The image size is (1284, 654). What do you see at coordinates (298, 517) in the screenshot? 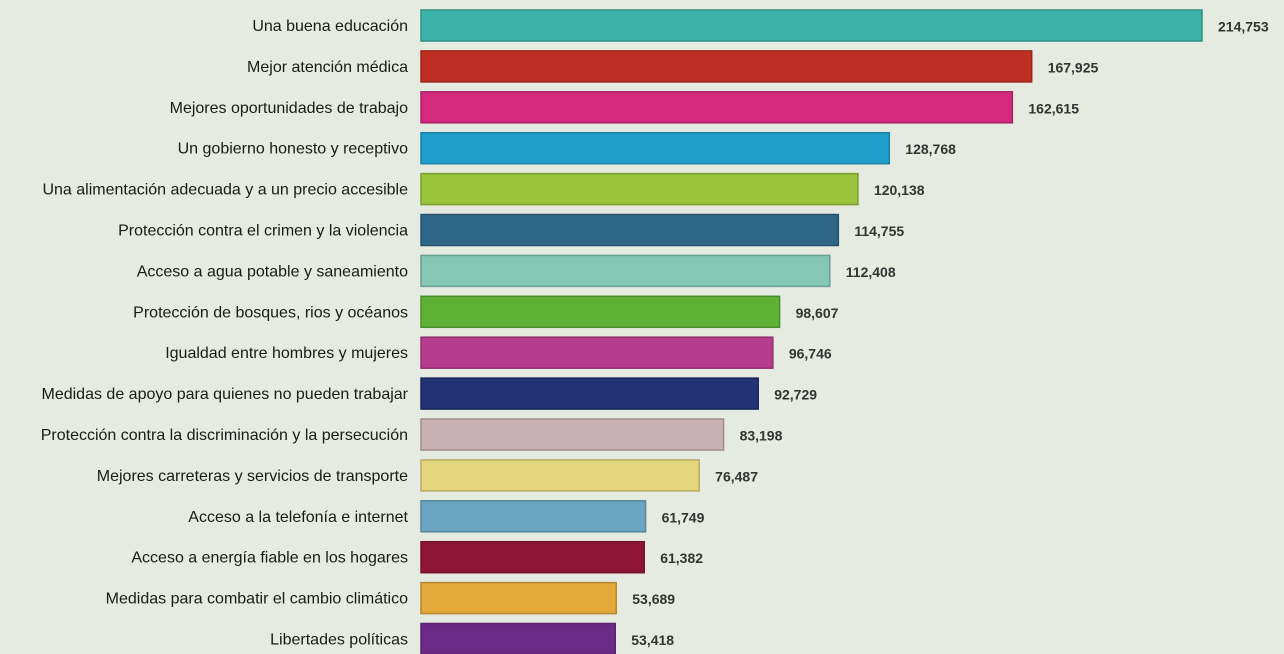
I see `category-label: Acceso a la telefonía e internet` at bounding box center [298, 517].